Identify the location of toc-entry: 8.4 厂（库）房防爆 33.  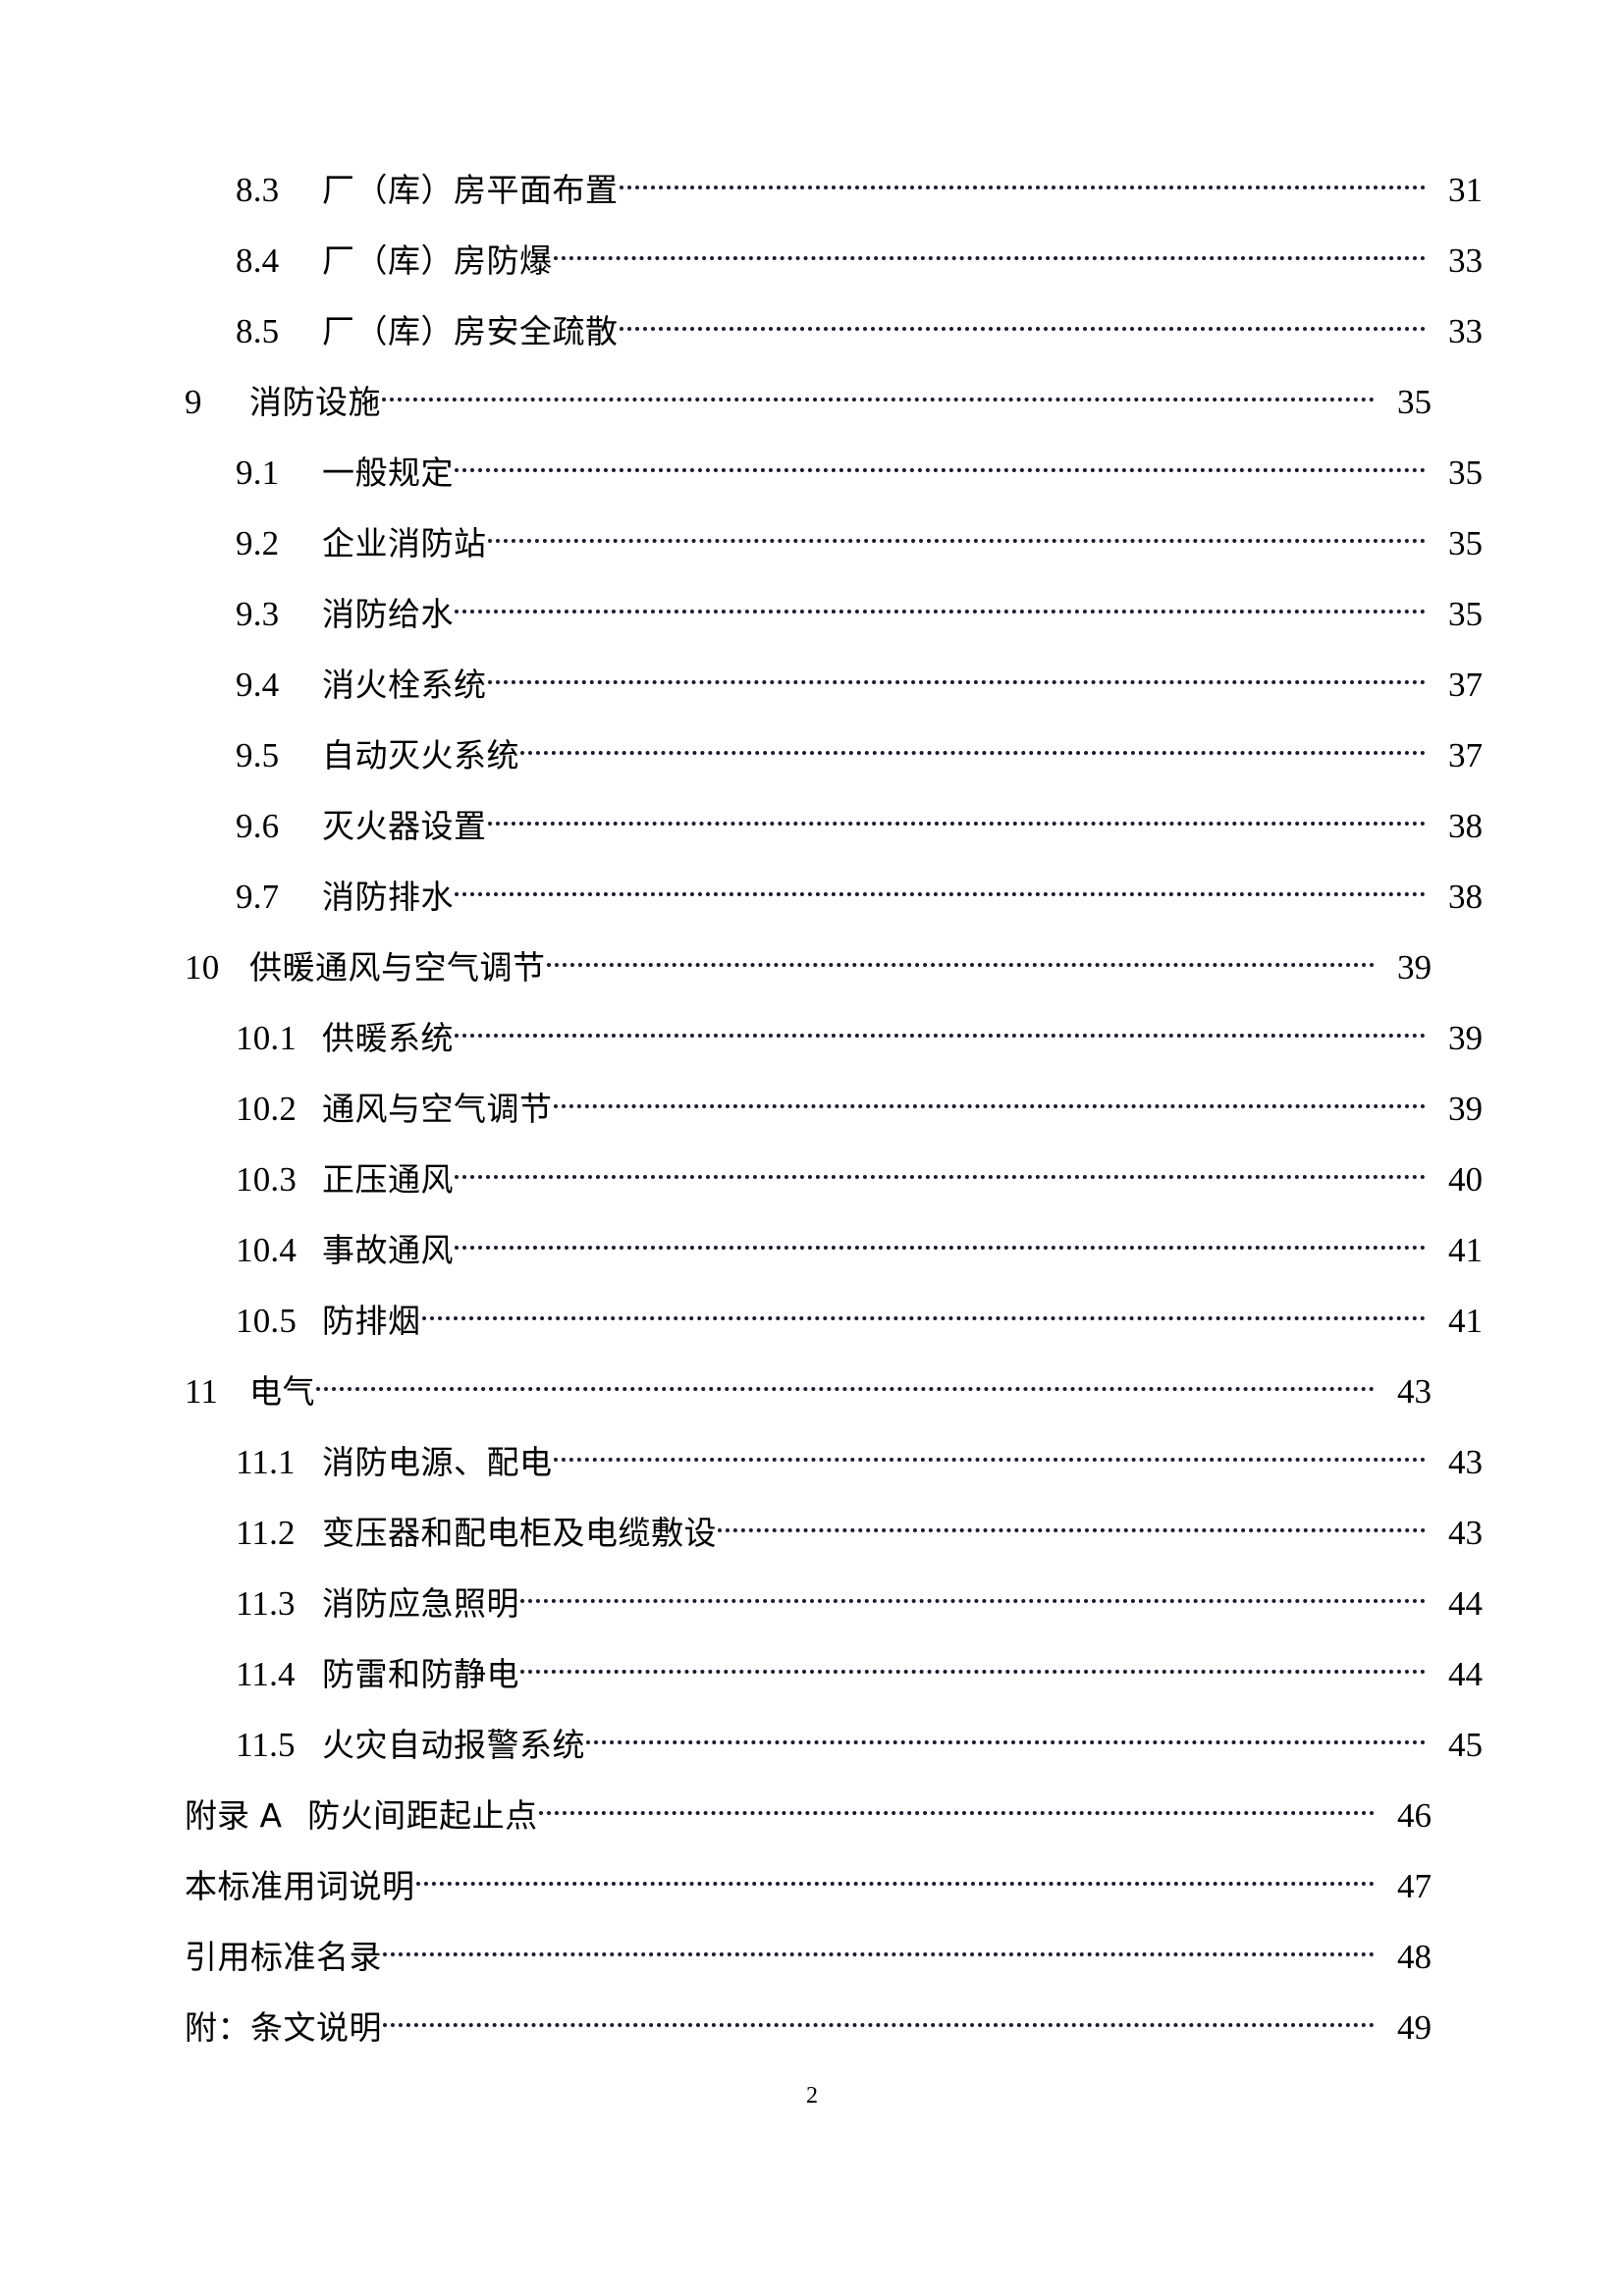
(834, 261).